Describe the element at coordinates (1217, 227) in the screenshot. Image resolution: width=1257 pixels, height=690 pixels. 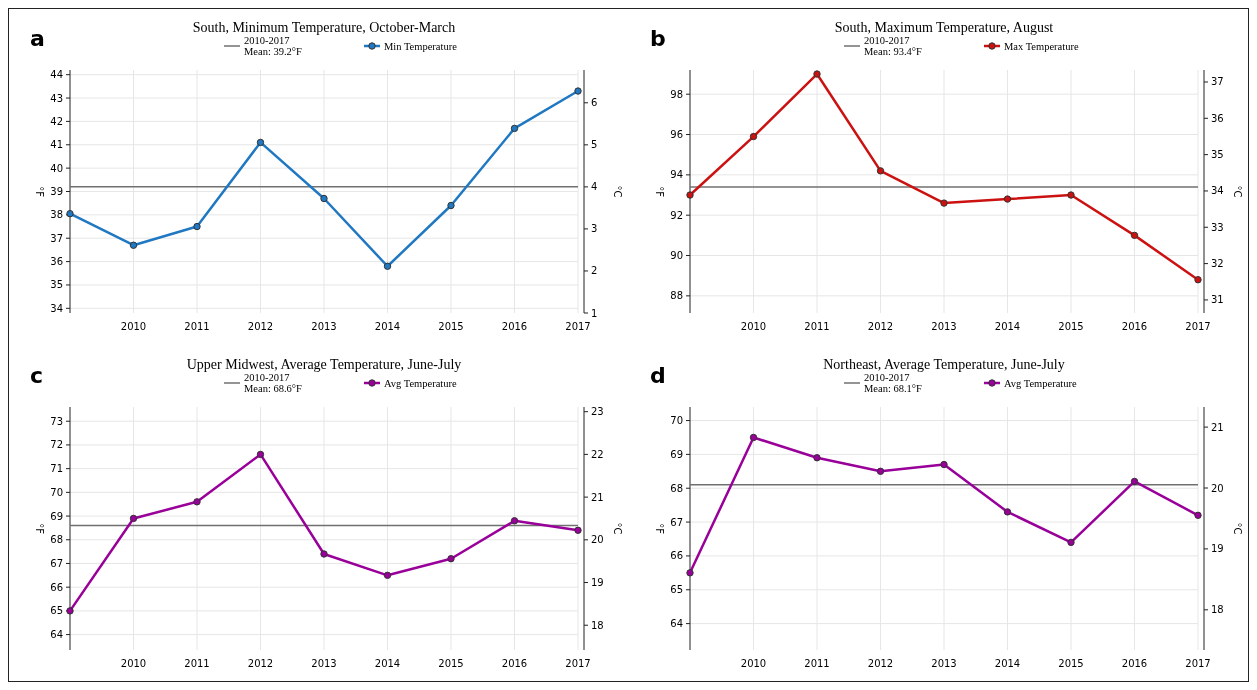
I see `y2-tick-label: 33` at that location.